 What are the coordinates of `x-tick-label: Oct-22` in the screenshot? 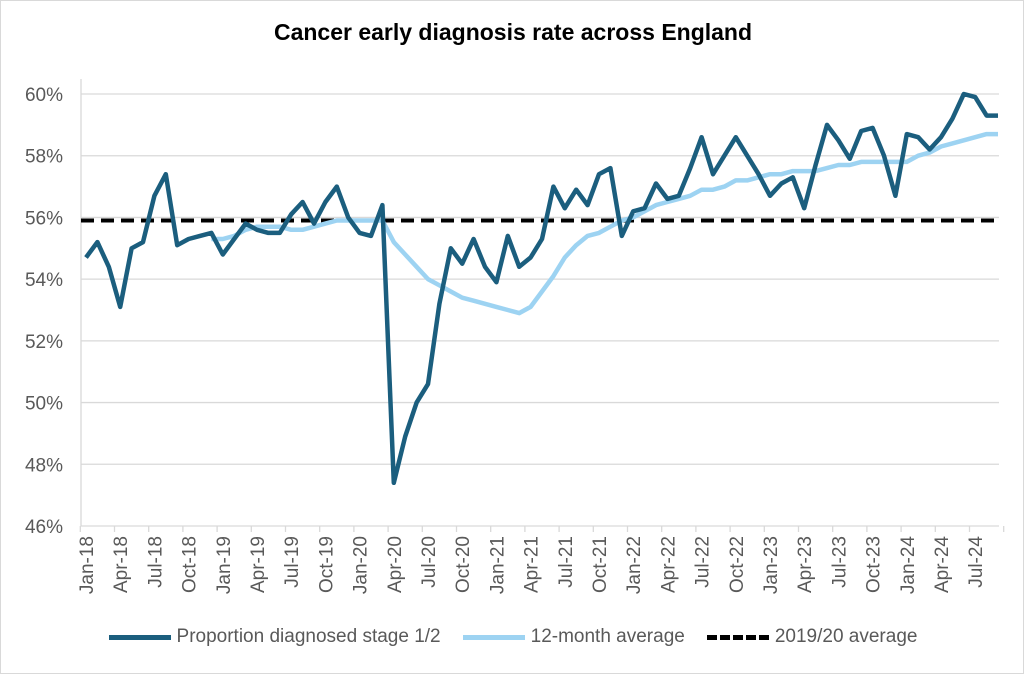 It's located at (737, 564).